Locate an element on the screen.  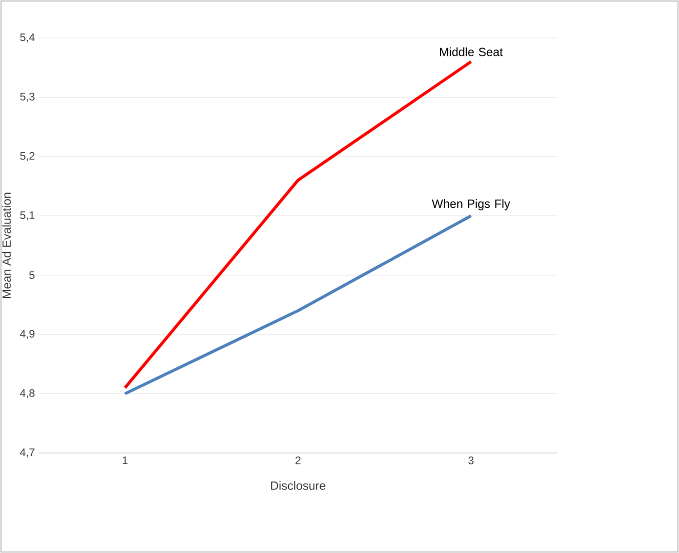
y-tick-label: 4,7 is located at coordinates (27, 453).